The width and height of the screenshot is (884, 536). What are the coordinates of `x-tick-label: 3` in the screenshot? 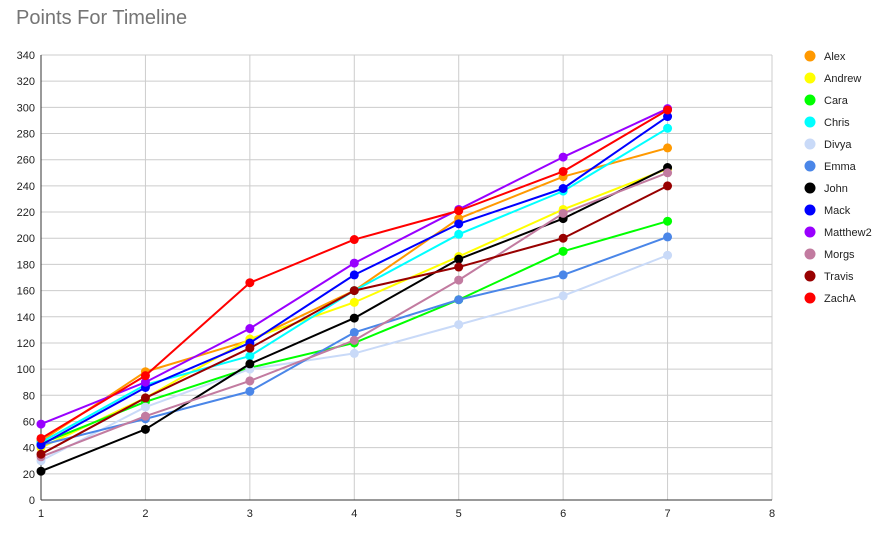 It's located at (250, 514).